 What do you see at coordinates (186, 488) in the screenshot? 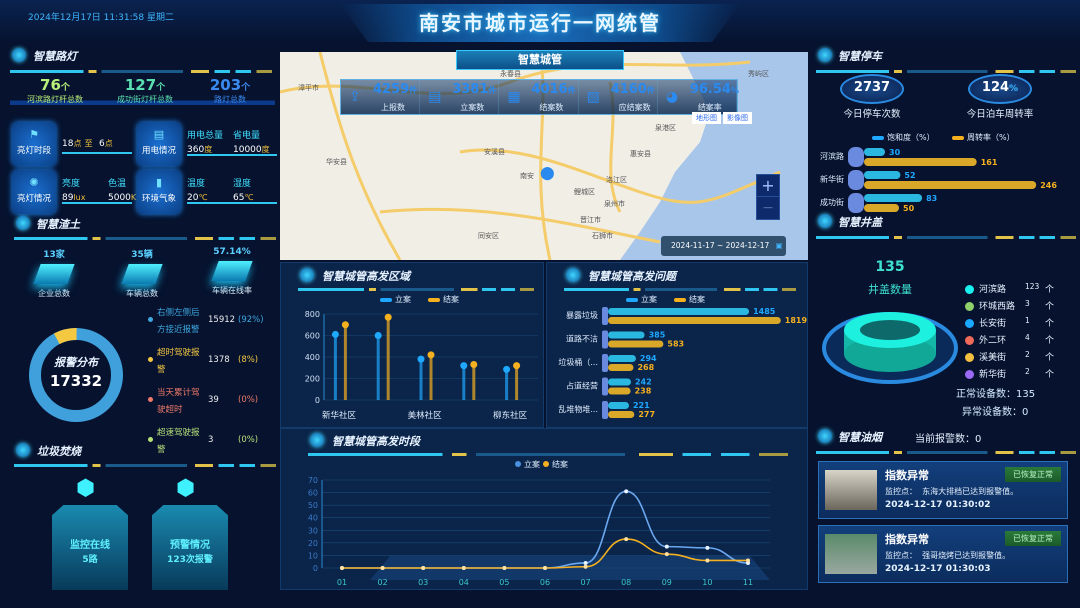
I see `boxes-icon: ⬢` at bounding box center [186, 488].